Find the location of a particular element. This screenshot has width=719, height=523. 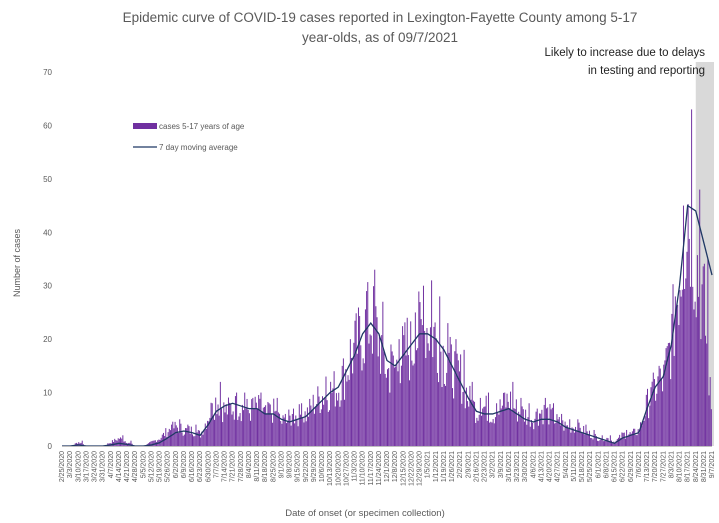

x-tick-label: 9/1/2020 is located at coordinates (281, 464).